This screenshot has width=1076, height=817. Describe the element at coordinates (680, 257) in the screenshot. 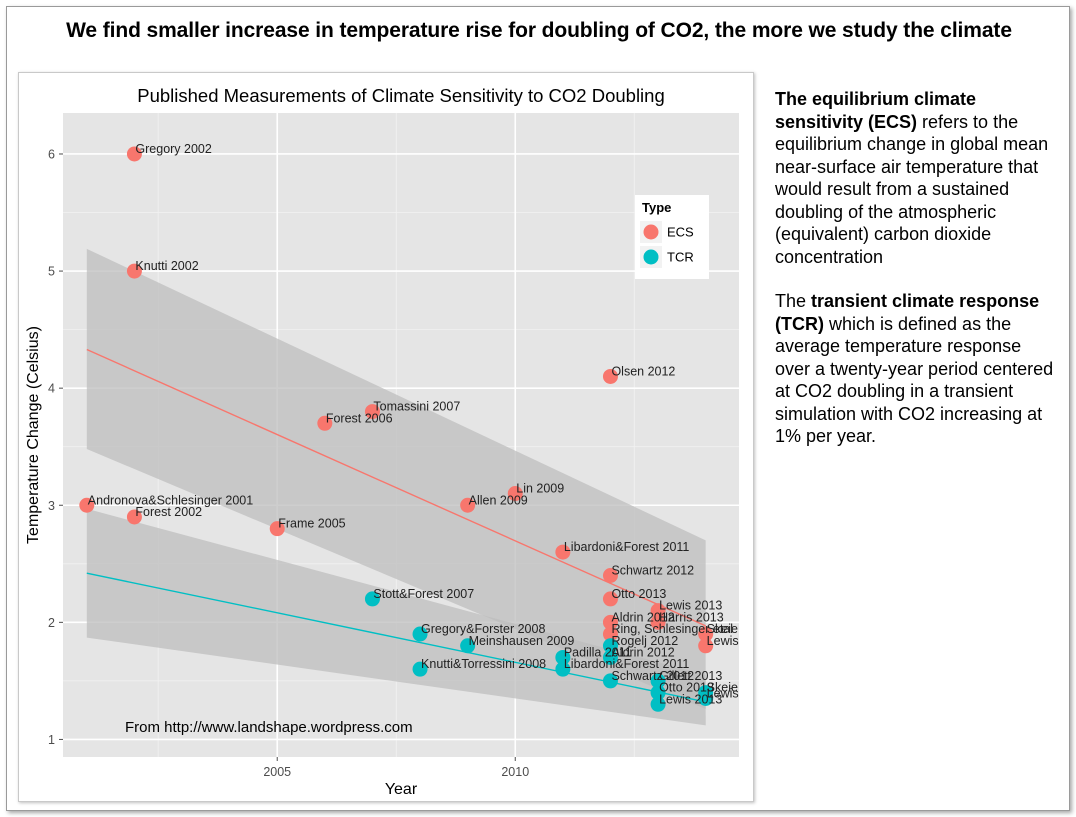

I see `legend-label-tcr: TCR` at that location.